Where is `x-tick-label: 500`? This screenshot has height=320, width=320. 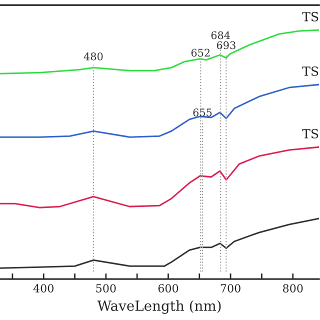
x-tick-label: 500 is located at coordinates (106, 288).